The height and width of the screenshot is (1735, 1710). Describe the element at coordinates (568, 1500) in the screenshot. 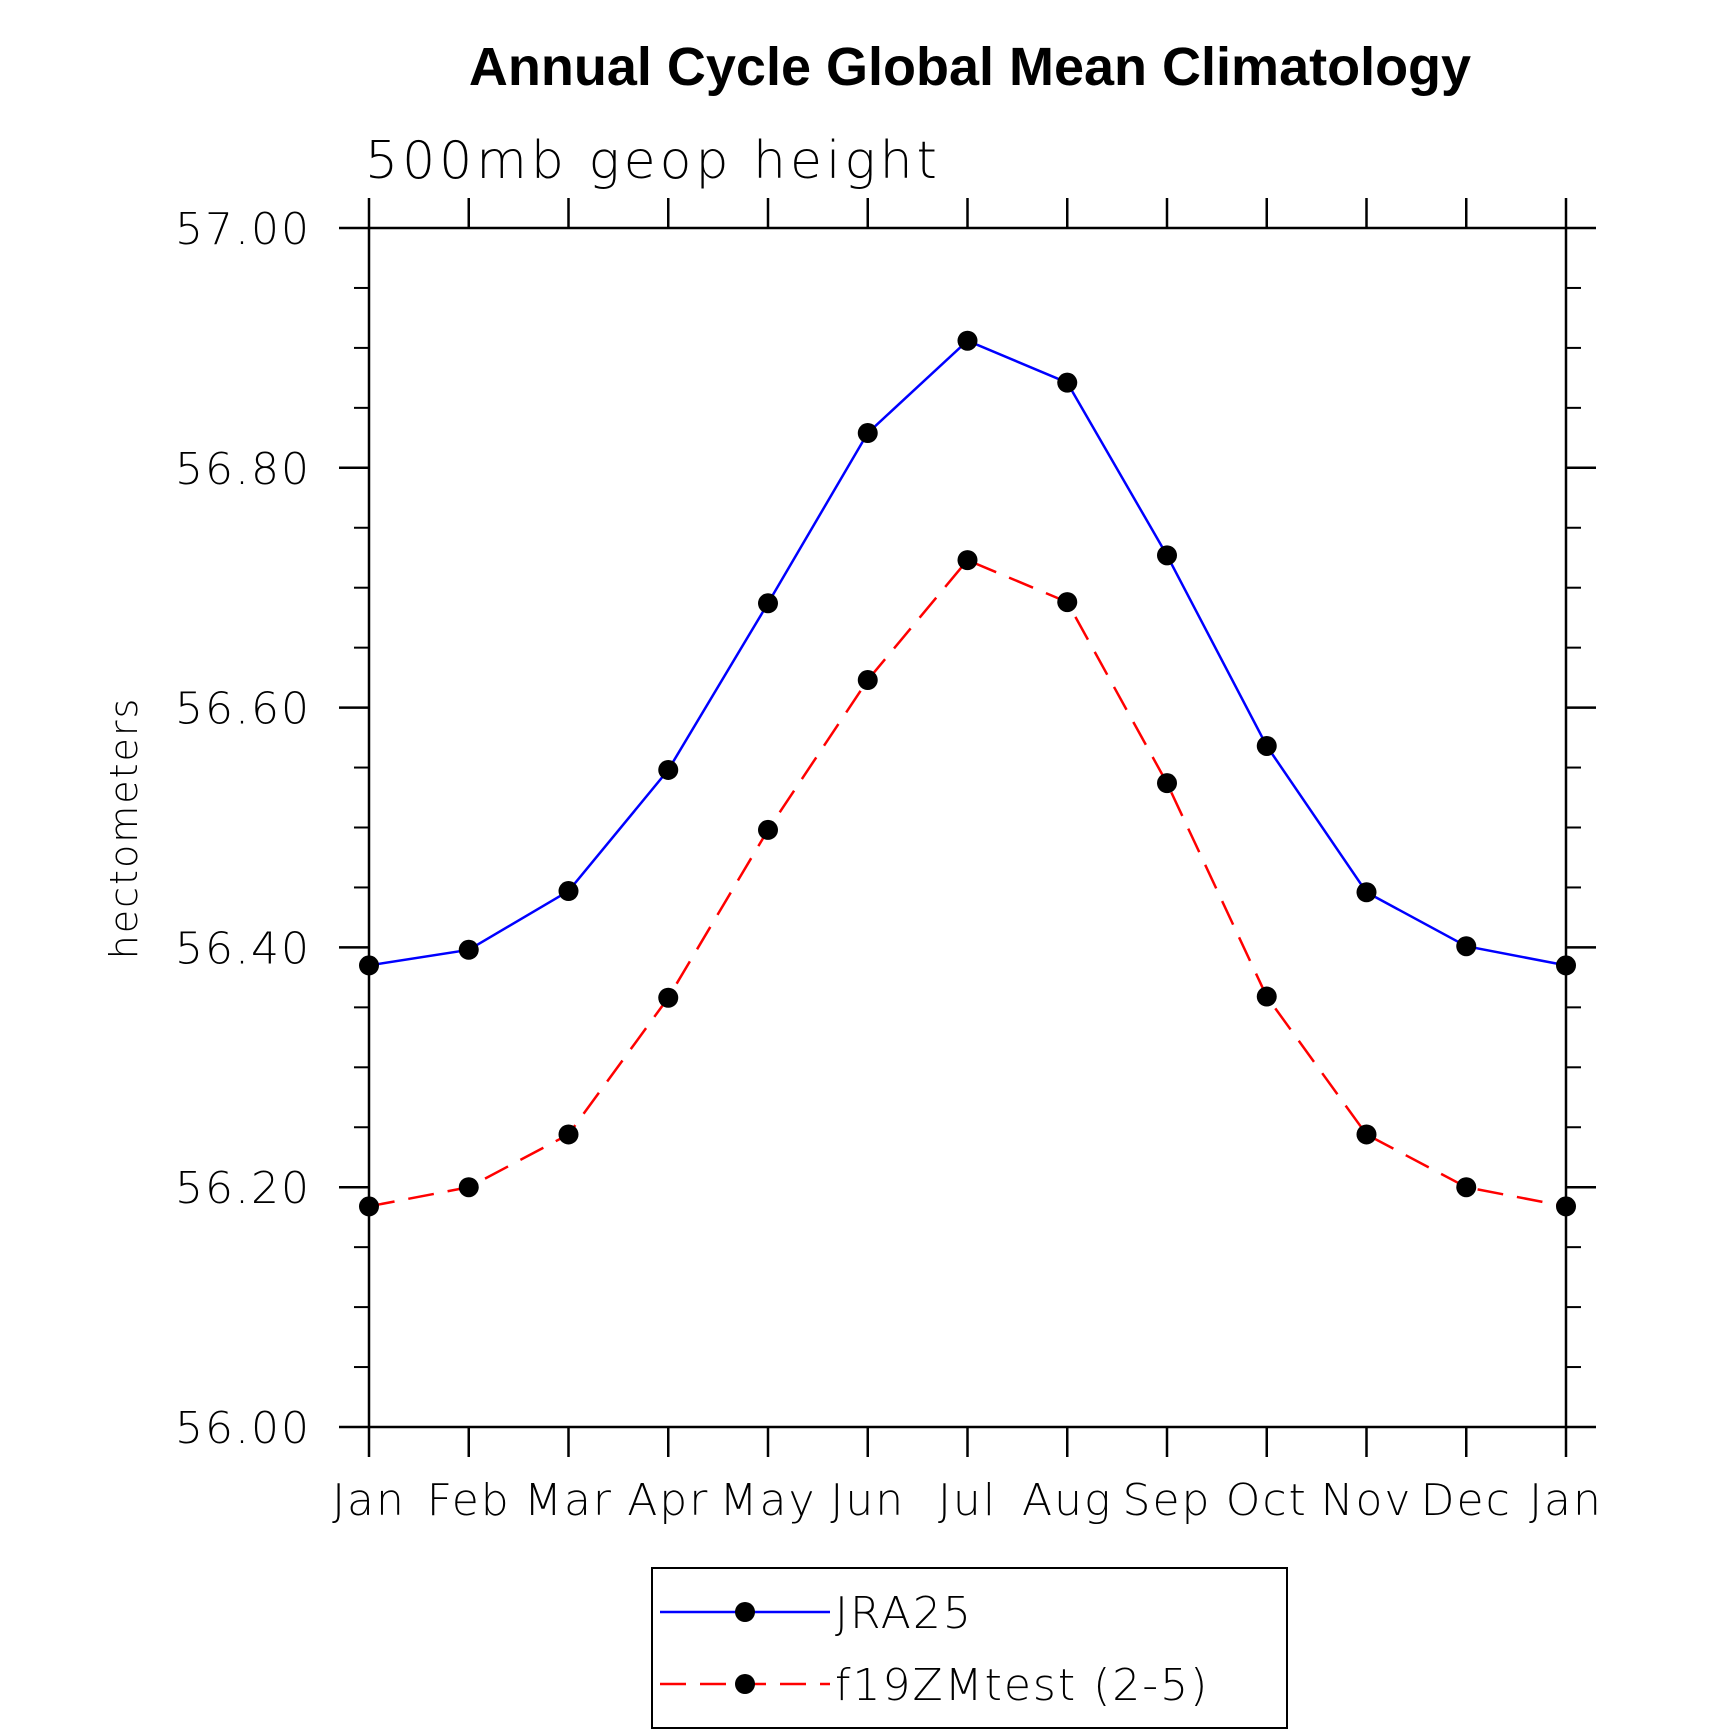

I see `x-tick-label: Mar` at that location.